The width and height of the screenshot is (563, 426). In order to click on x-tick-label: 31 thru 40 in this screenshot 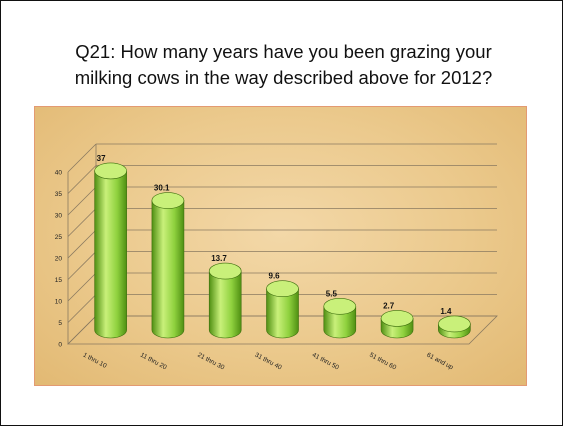, I will do `click(268, 362)`.